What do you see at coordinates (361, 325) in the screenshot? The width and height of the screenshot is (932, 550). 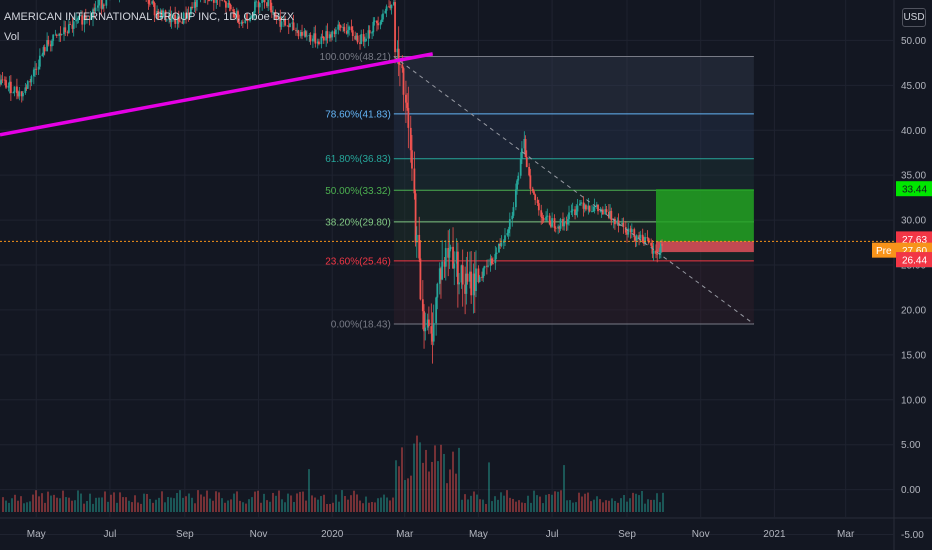 I see `fib-level-label: 0.00%(18.43)` at bounding box center [361, 325].